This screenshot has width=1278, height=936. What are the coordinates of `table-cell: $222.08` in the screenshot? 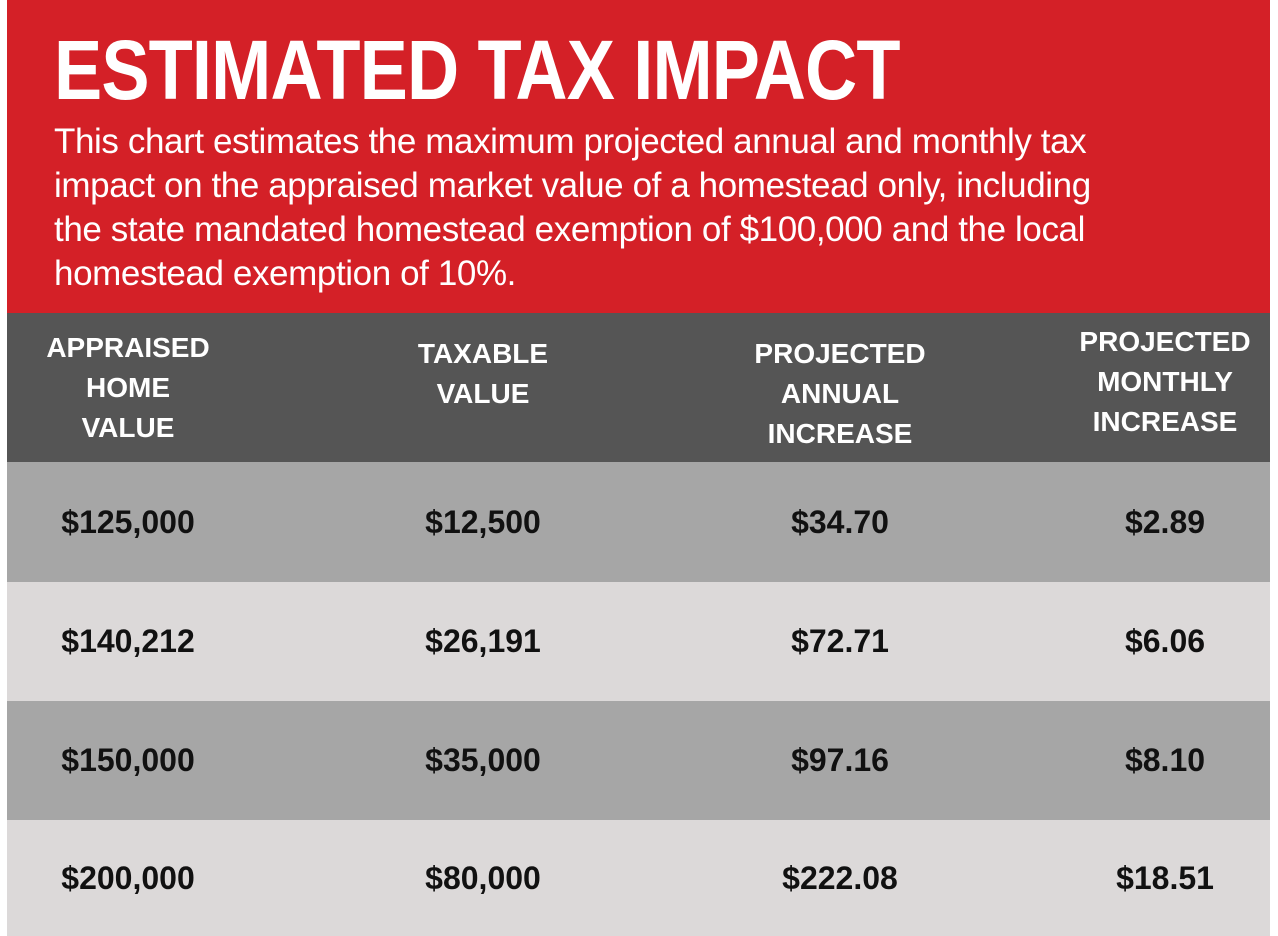 It's located at (840, 877).